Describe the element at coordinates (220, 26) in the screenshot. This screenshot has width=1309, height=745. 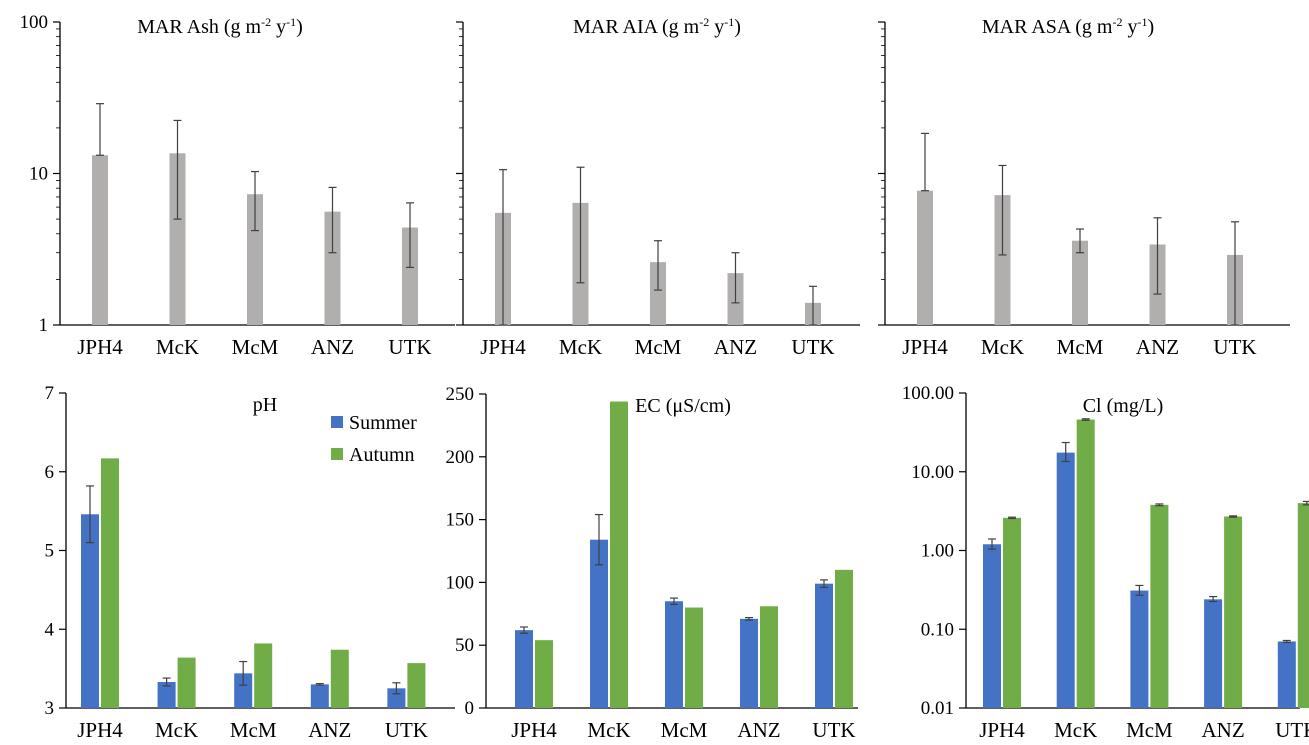
I see `panel-title: MAR Ash (g m-2 y-1)` at that location.